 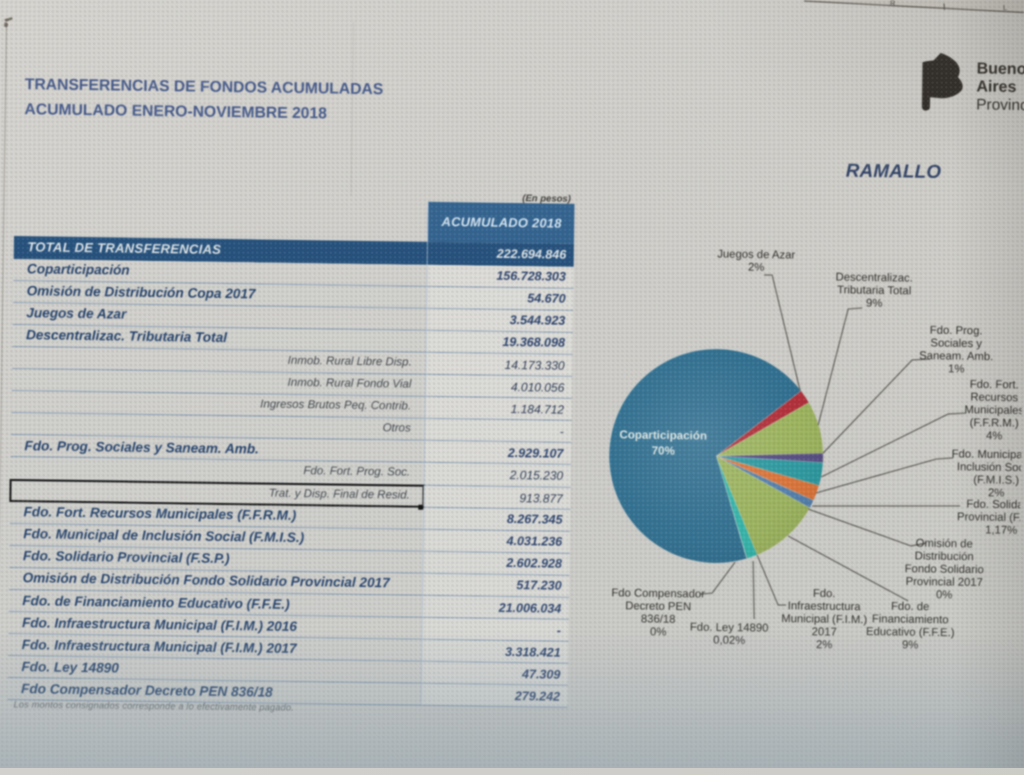 What do you see at coordinates (993, 385) in the screenshot?
I see `svg-text: Fdo. Fort.` at bounding box center [993, 385].